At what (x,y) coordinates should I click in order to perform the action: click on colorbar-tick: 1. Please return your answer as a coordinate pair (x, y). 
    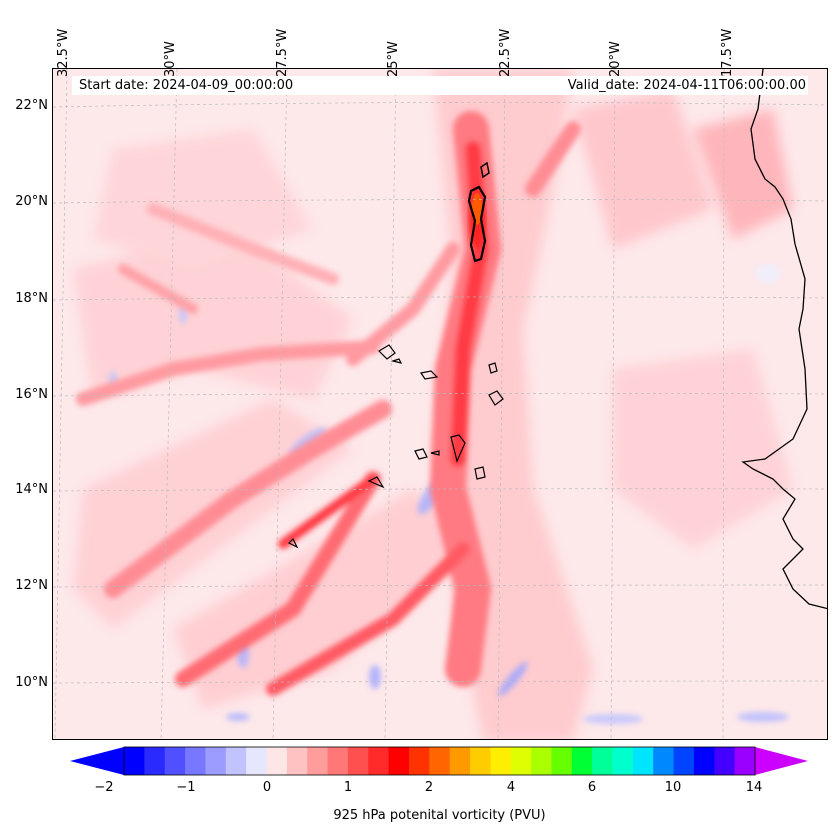
    Looking at the image, I should click on (348, 787).